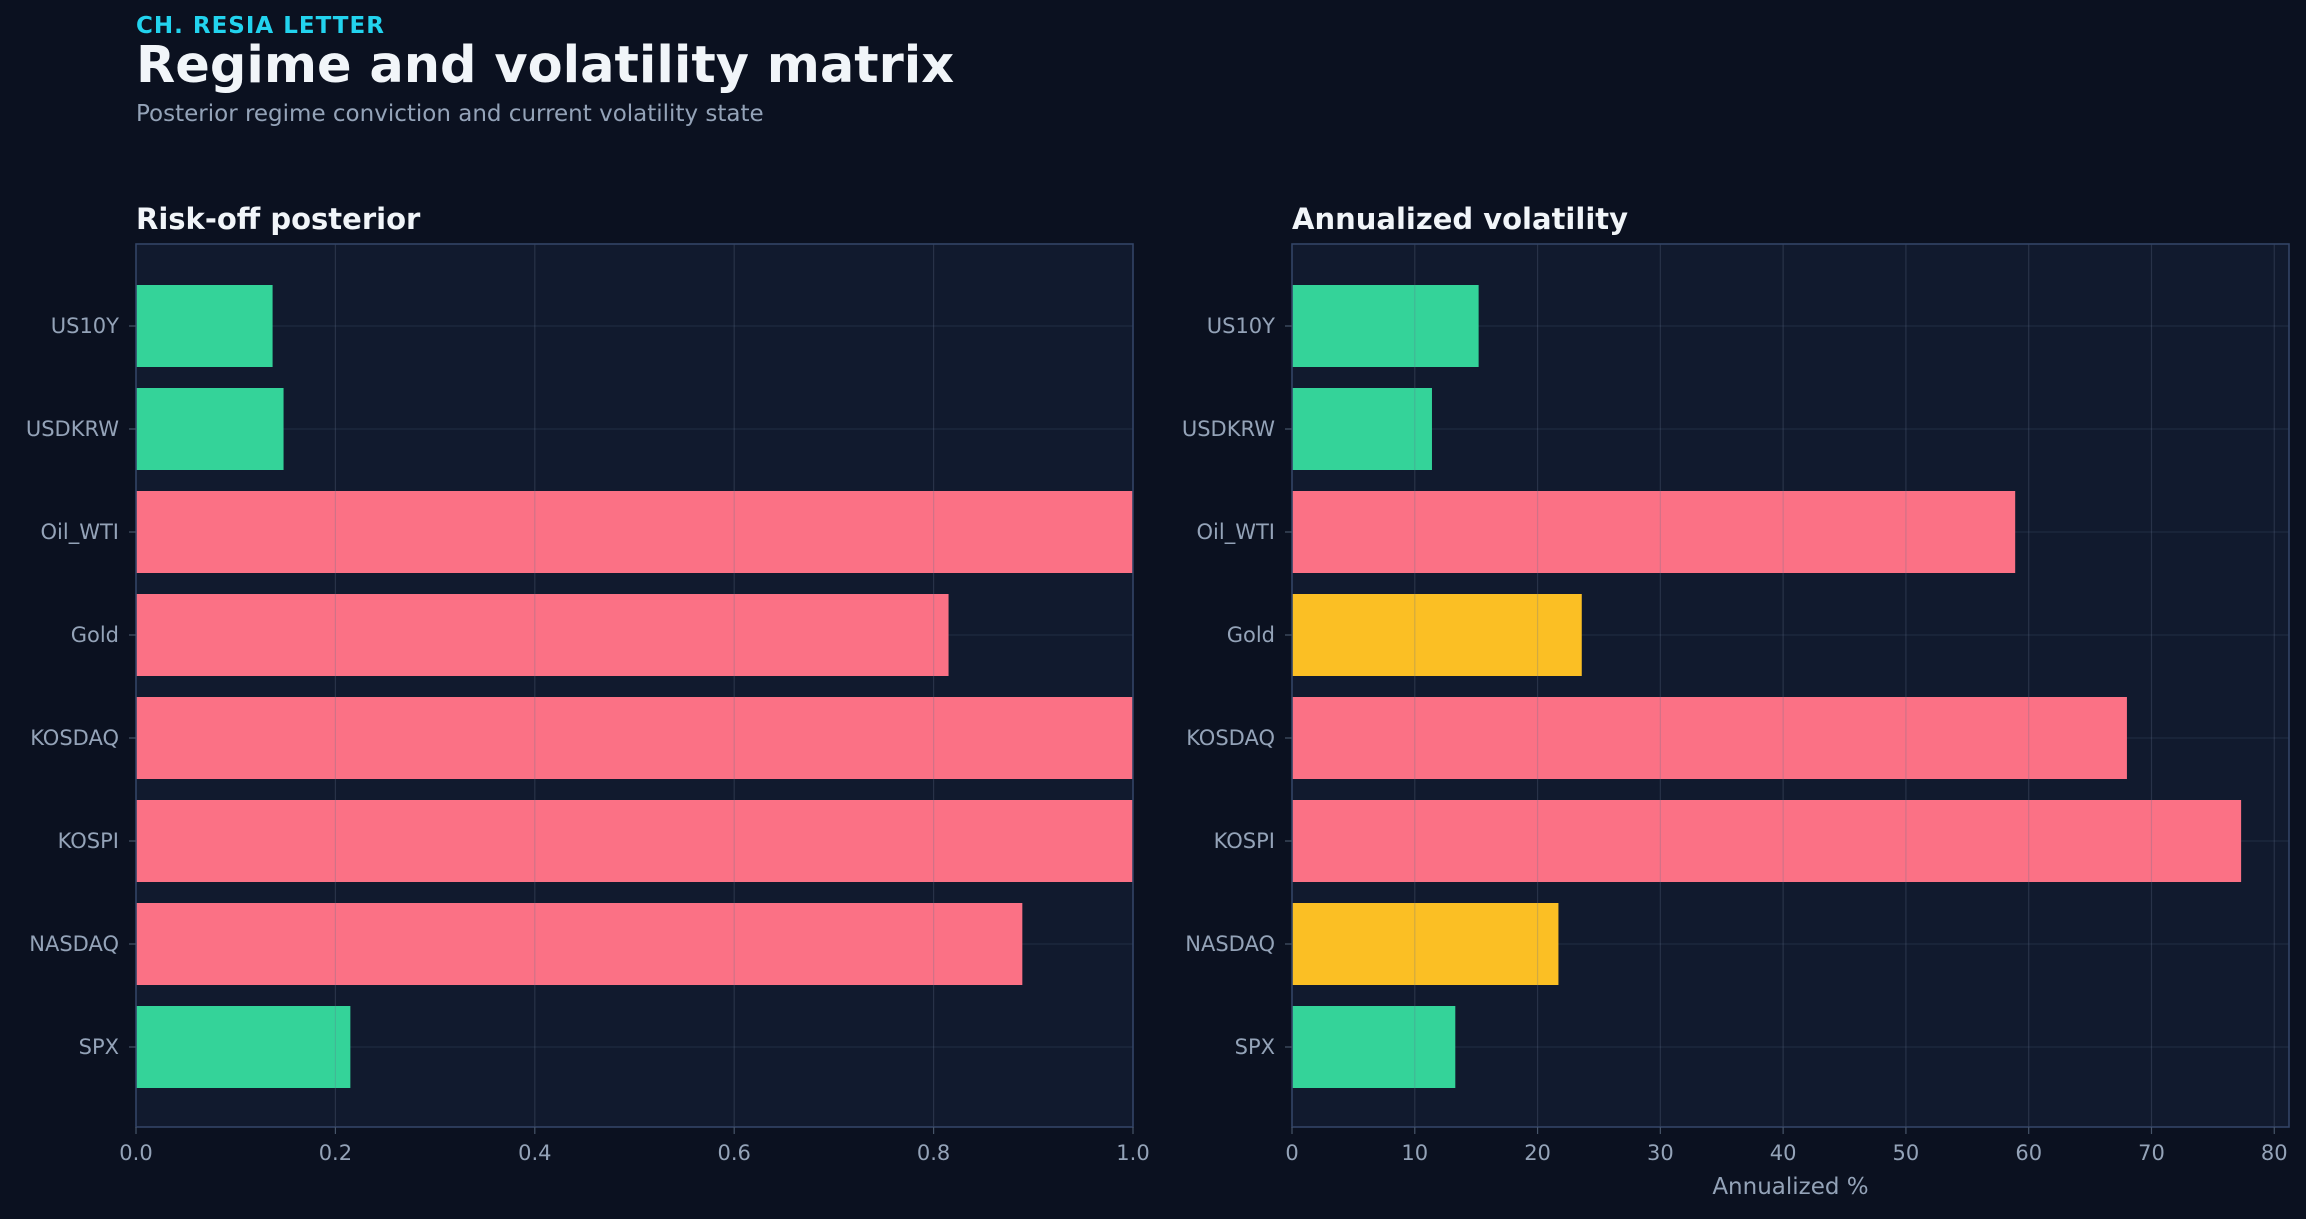 Image resolution: width=2306 pixels, height=1219 pixels. Describe the element at coordinates (1783, 1153) in the screenshot. I see `x-tick-label: 40` at that location.